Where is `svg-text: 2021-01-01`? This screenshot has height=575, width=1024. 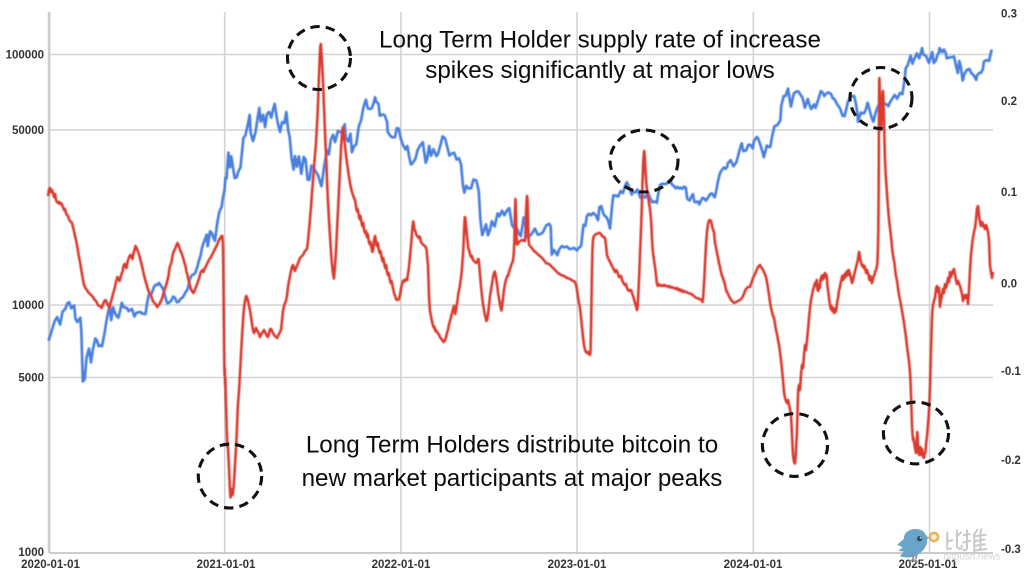
svg-text: 2021-01-01 is located at coordinates (226, 565).